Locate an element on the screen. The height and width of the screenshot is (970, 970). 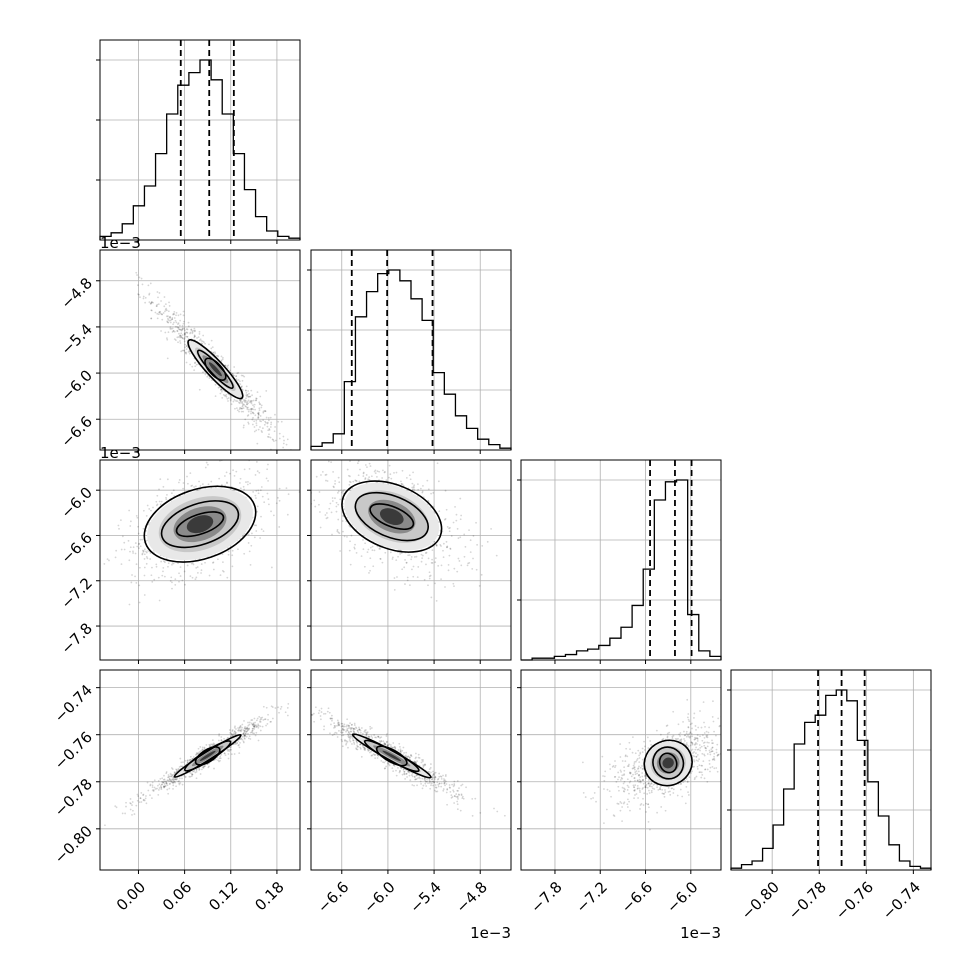
contour-line is located at coordinates (215, 369).